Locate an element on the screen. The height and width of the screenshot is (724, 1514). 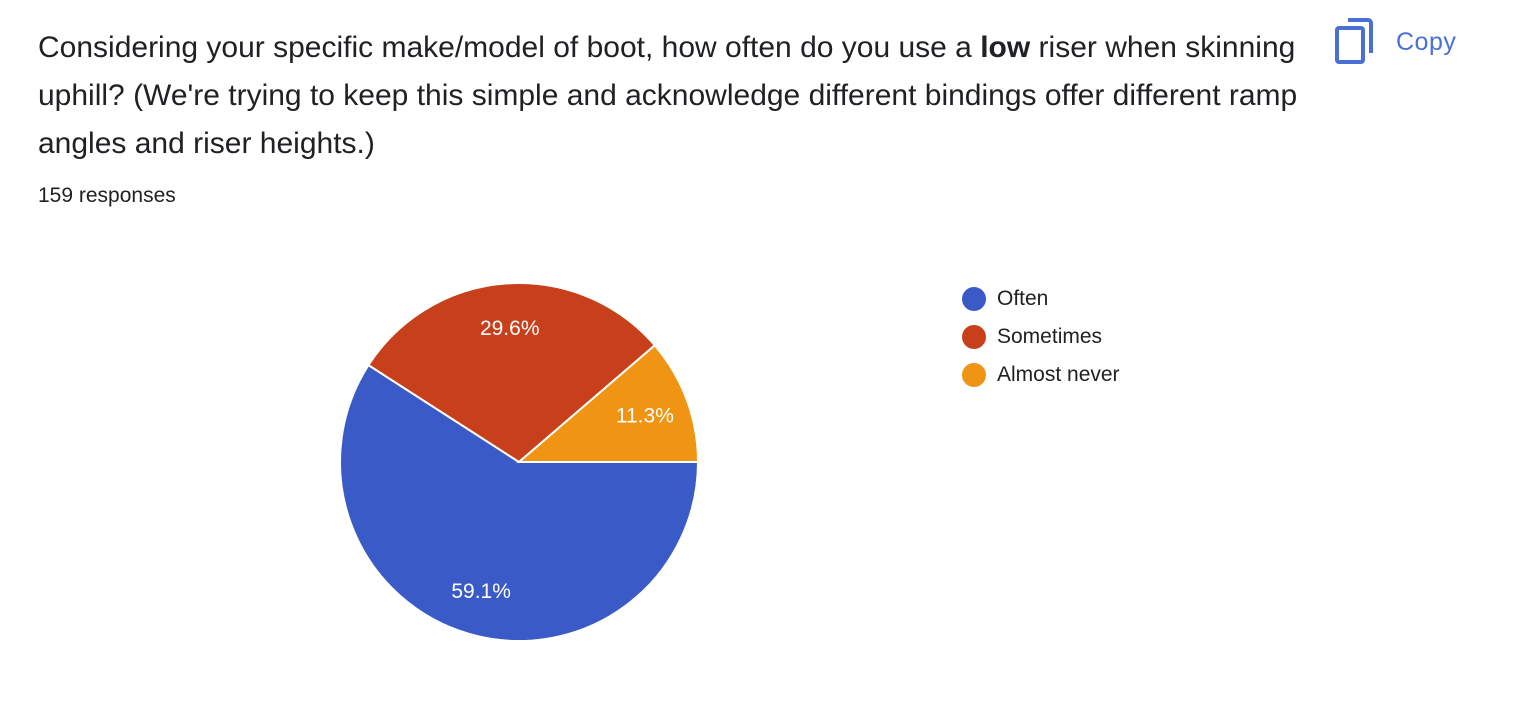
pie-slice-sometimes is located at coordinates (512, 373).